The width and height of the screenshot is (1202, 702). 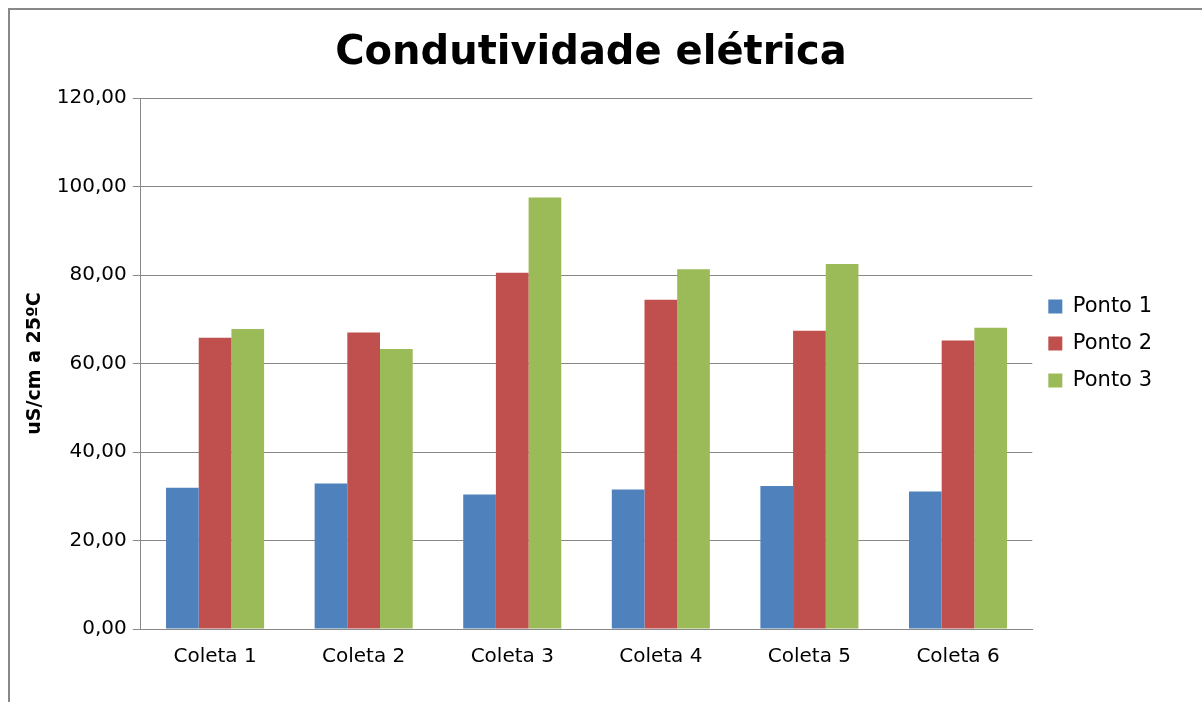 I want to click on y-axis-title: uS/cm a 25ºC, so click(x=33, y=363).